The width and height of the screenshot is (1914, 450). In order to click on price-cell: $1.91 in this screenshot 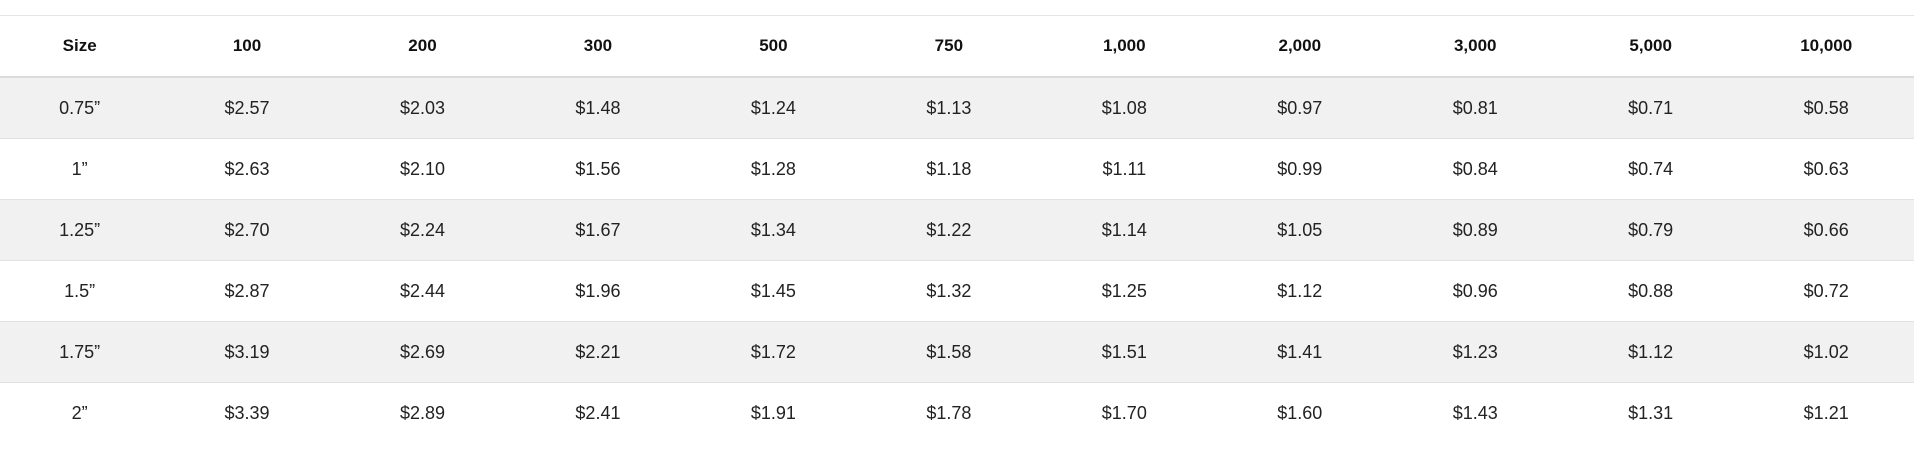, I will do `click(773, 412)`.